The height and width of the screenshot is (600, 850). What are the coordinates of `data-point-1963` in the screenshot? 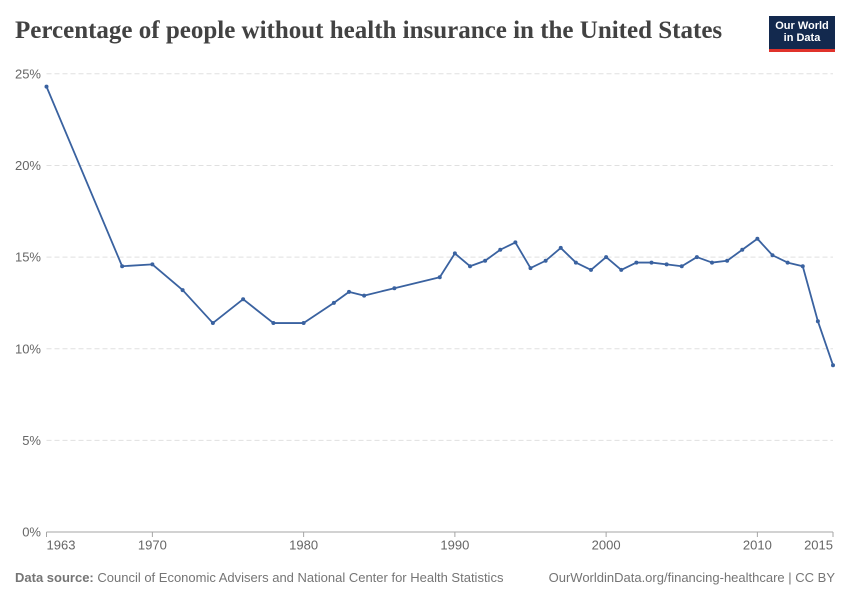 It's located at (46, 86).